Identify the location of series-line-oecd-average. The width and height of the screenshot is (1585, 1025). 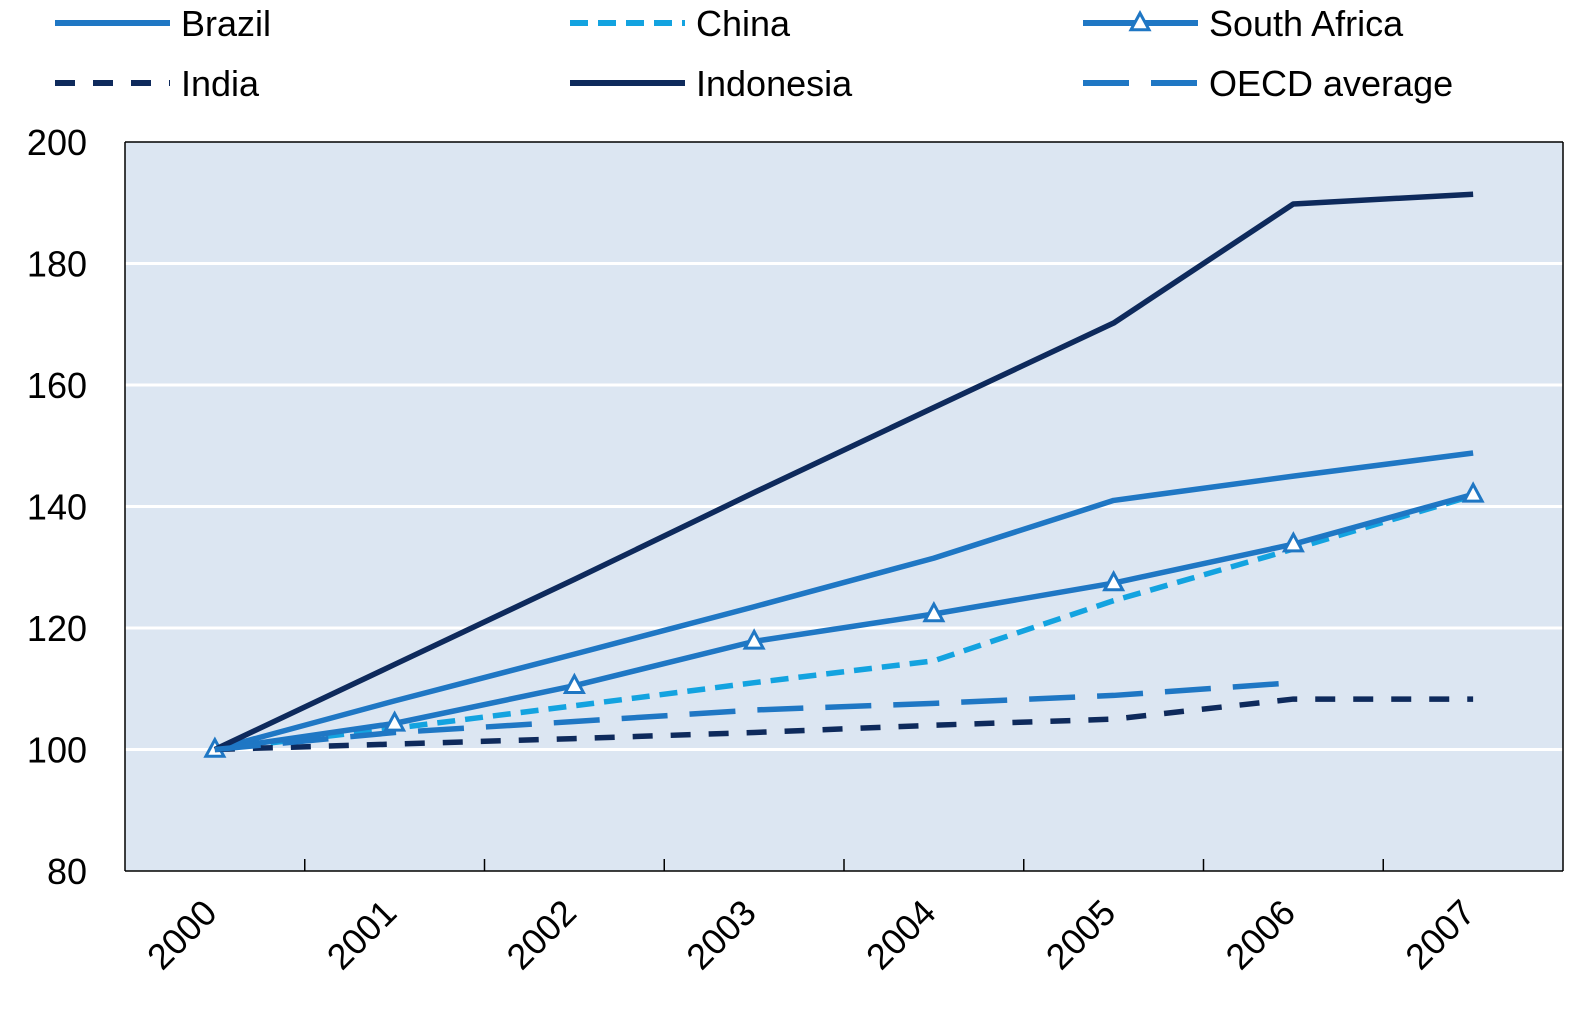
(754, 716).